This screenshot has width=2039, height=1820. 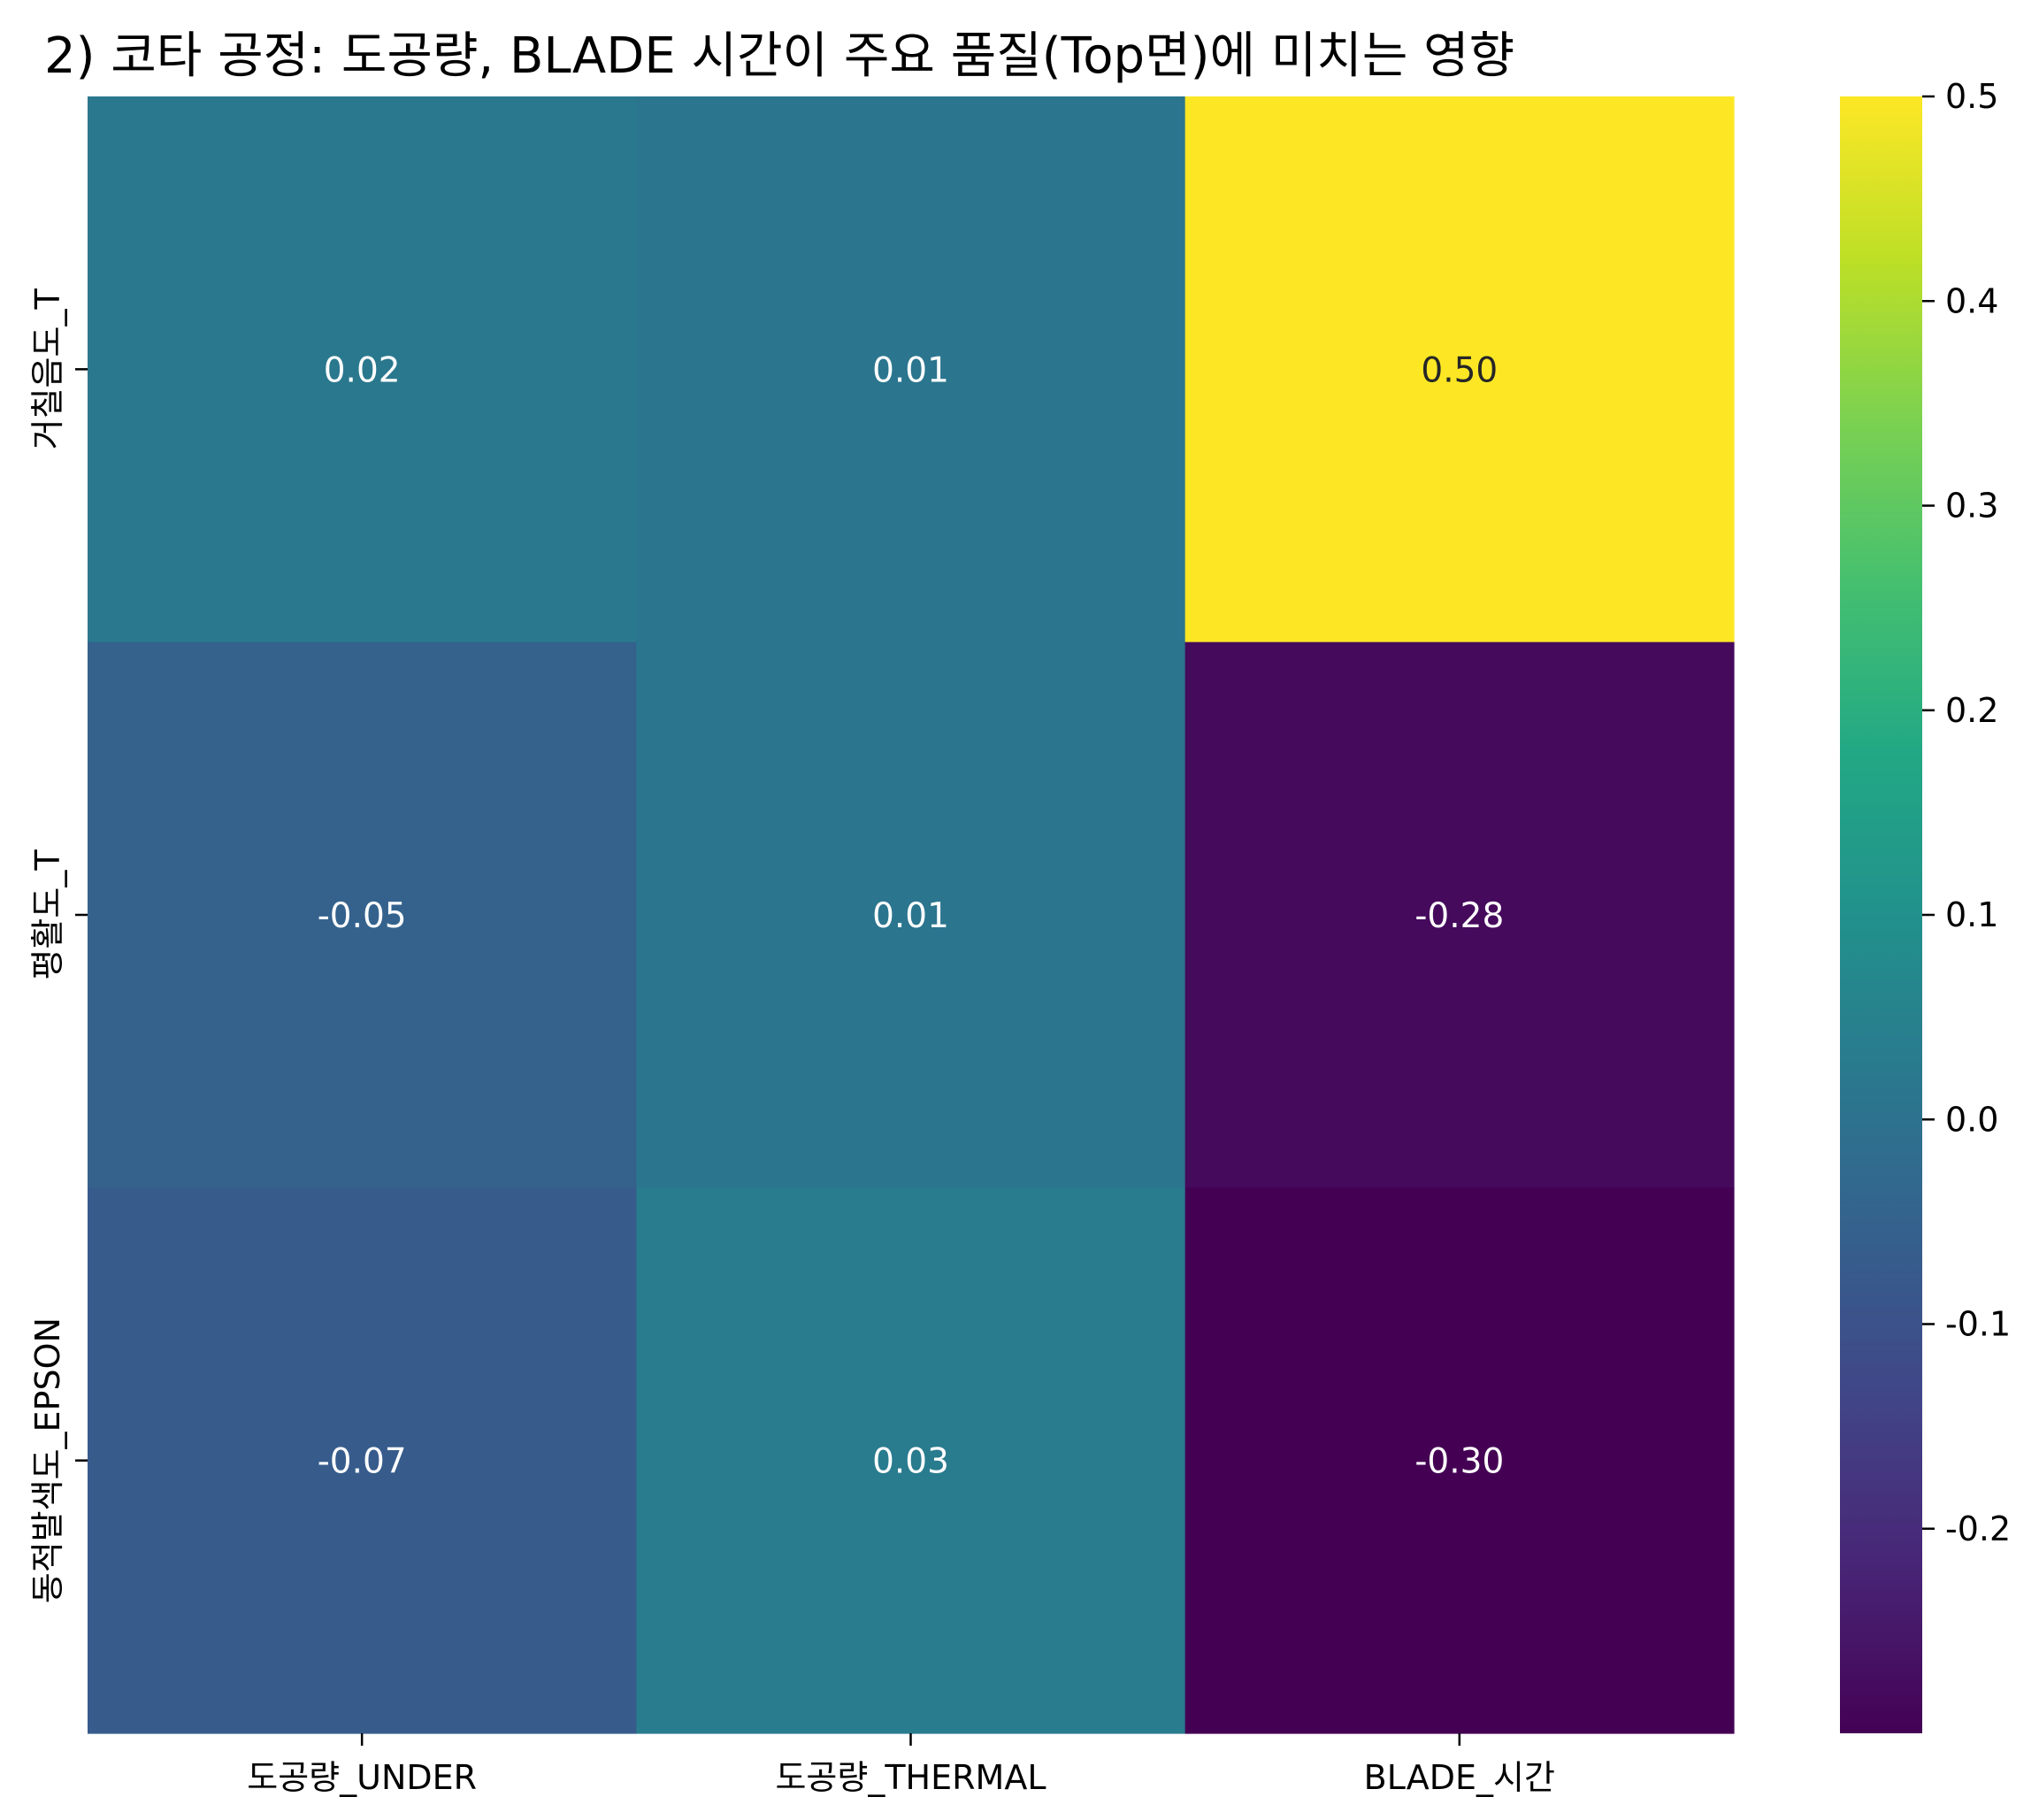 I want to click on cell-value-label: -0.30, so click(x=1459, y=1462).